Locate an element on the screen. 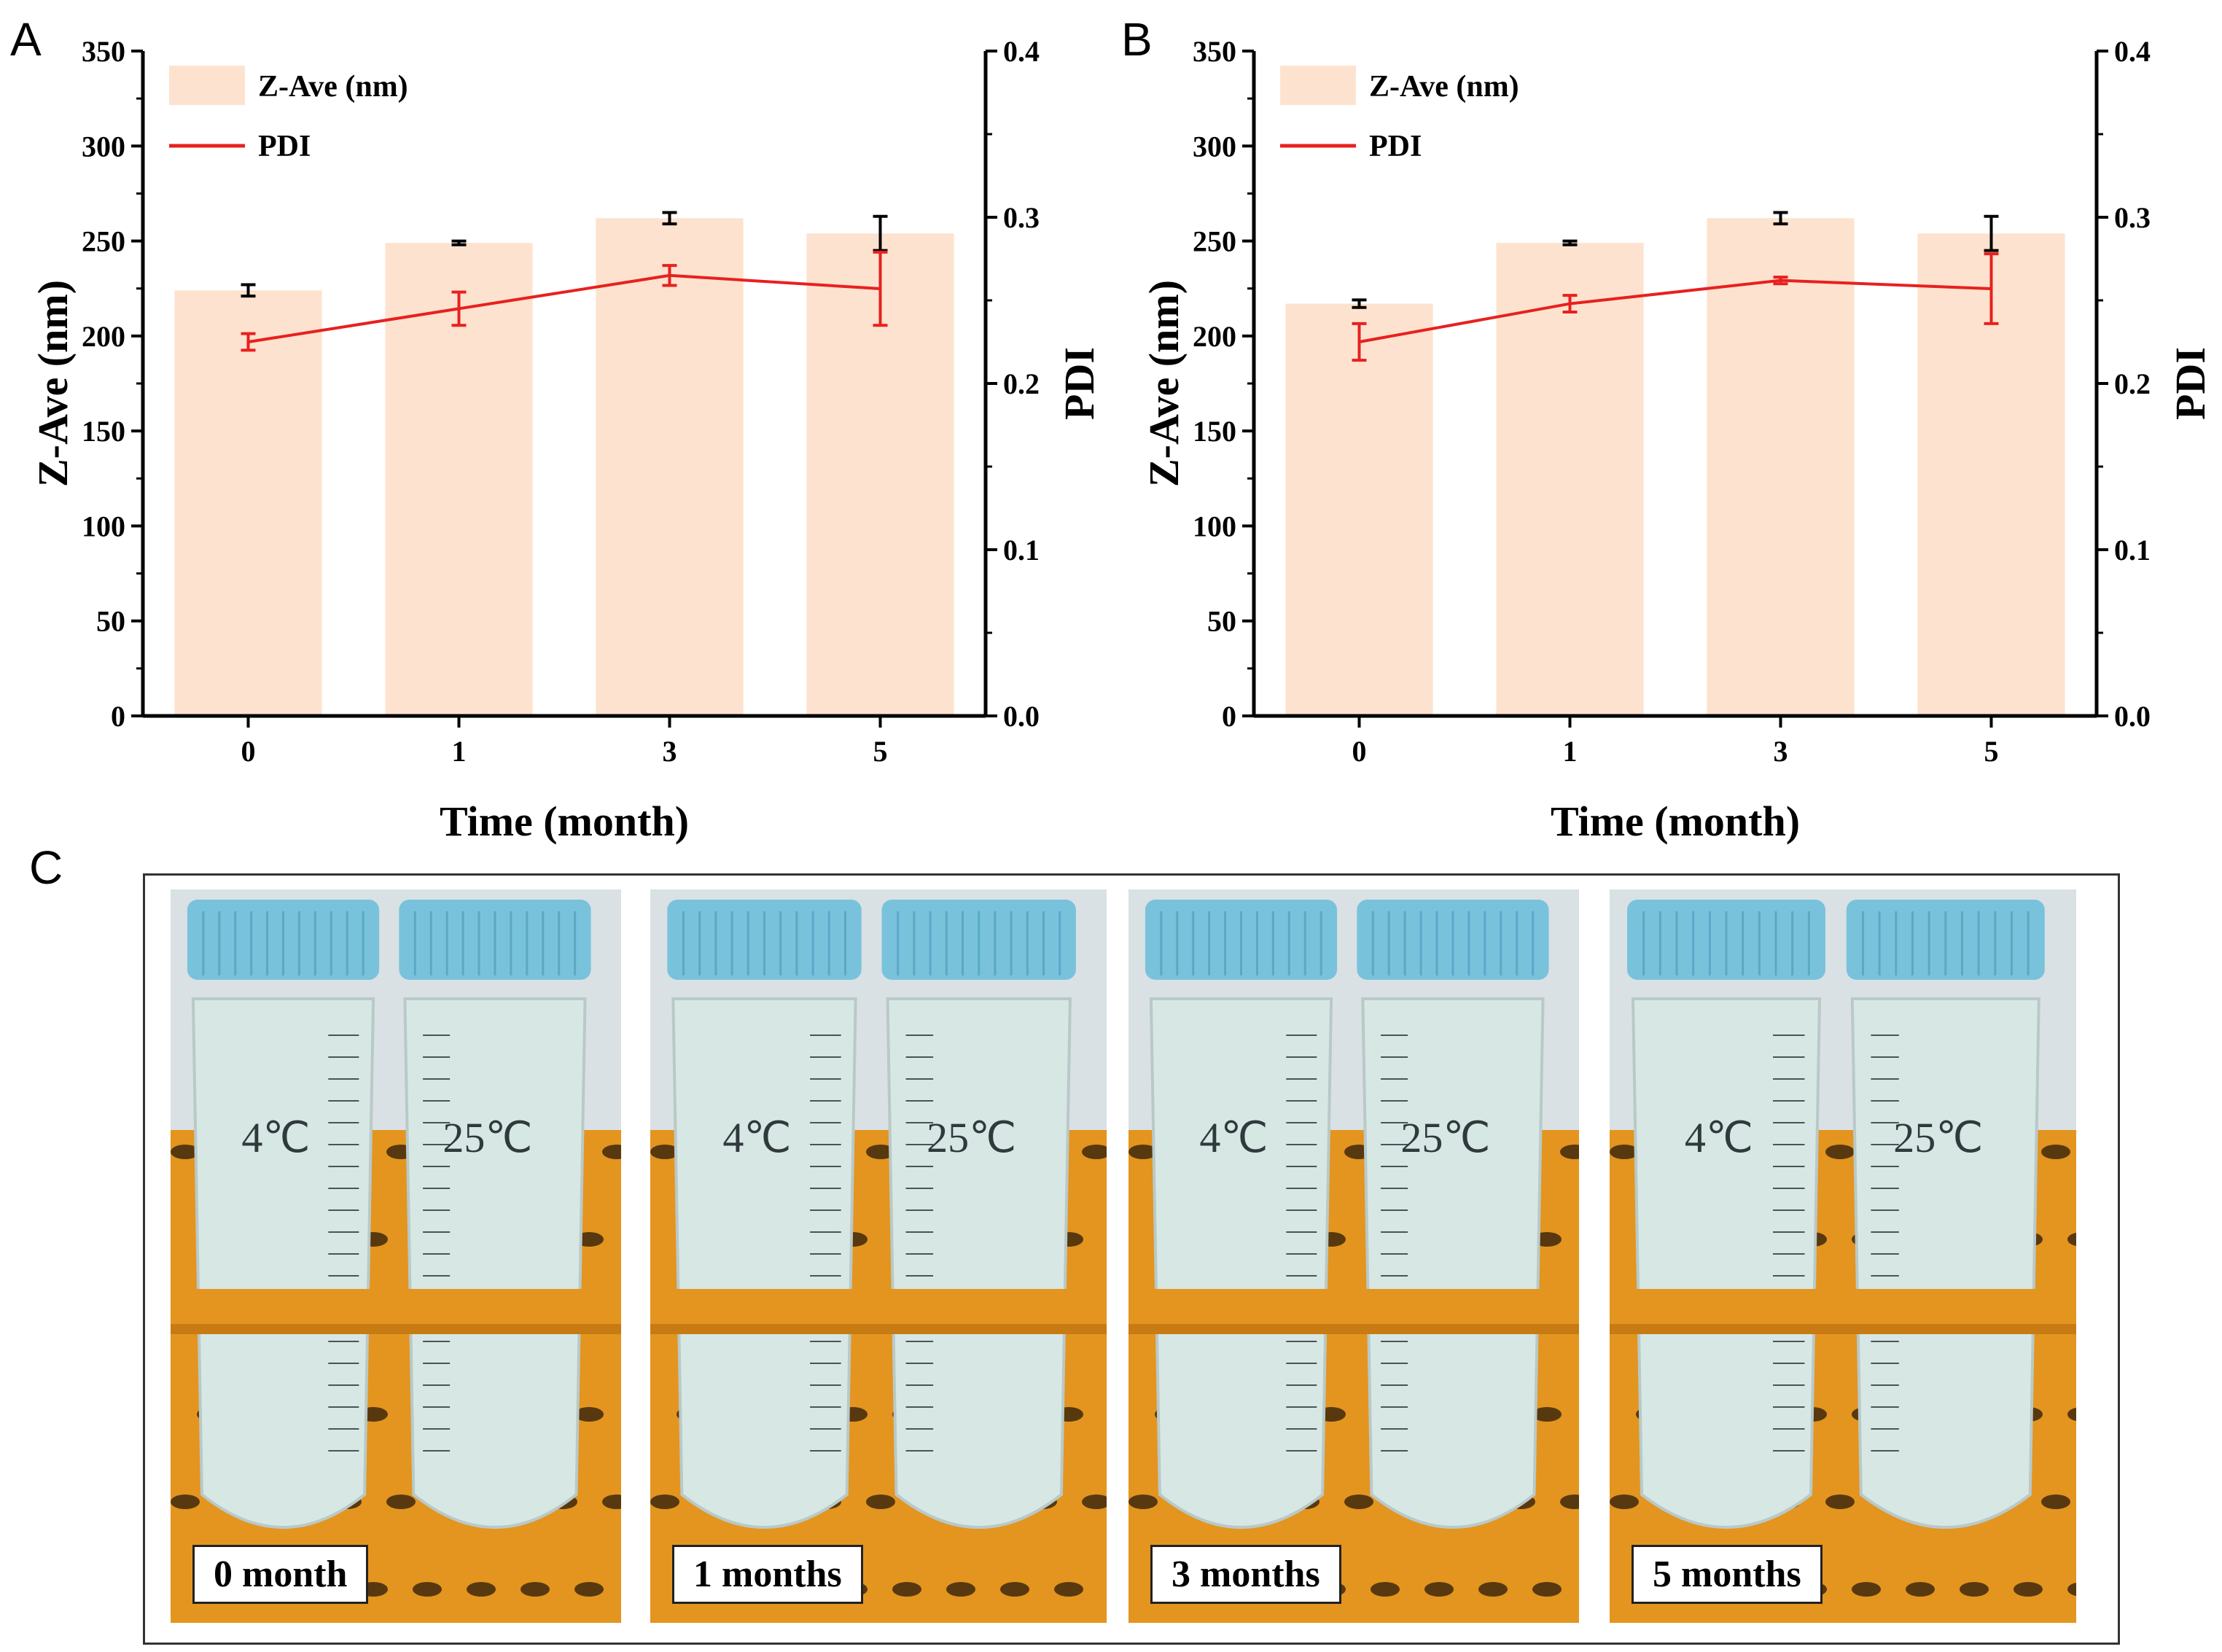 This screenshot has width=2222, height=1652. y-tick-label: 250 is located at coordinates (104, 241).